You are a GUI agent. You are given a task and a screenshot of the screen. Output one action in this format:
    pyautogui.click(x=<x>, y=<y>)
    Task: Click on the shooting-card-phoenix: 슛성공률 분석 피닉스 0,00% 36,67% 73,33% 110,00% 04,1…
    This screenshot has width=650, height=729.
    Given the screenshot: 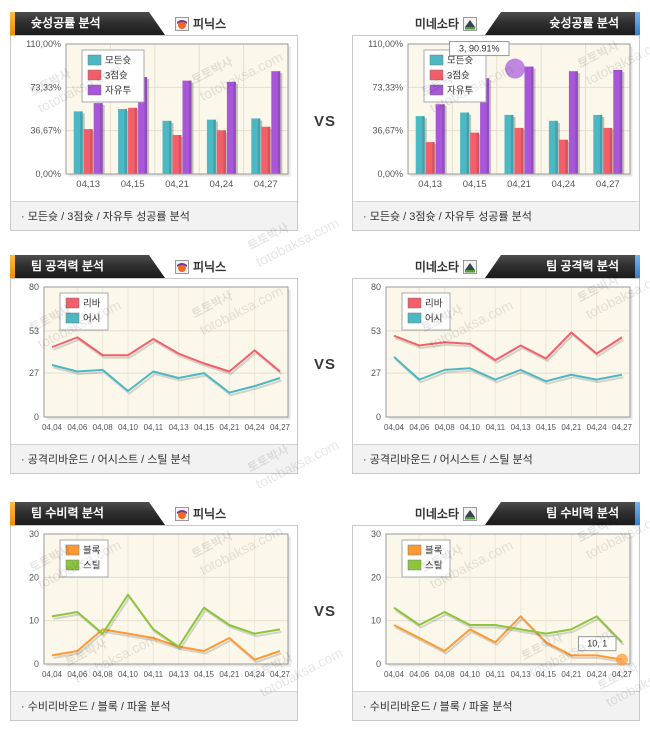 What is the action you would take?
    pyautogui.click(x=154, y=121)
    